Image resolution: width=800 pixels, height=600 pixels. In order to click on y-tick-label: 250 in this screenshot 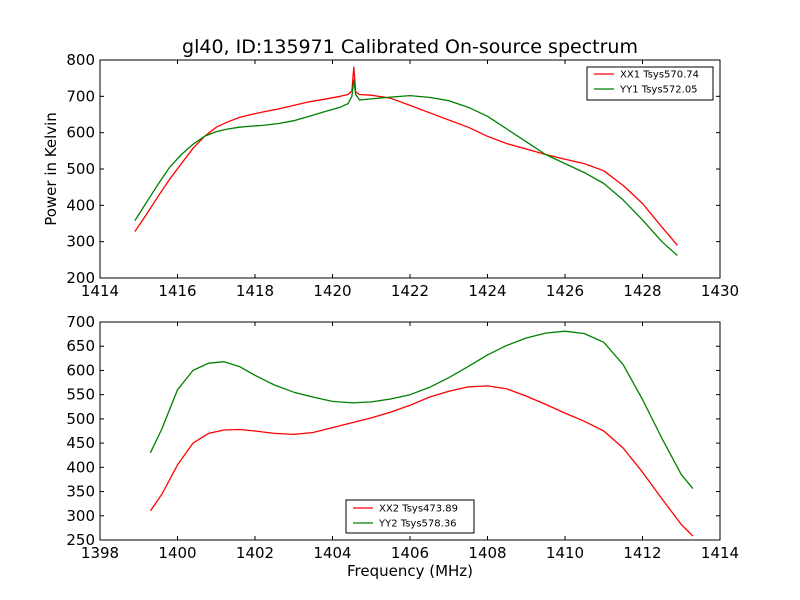, I will do `click(80, 540)`.